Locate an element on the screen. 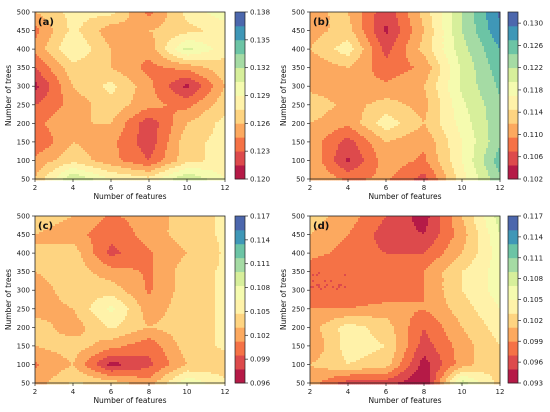 This screenshot has height=412, width=550. contour-field is located at coordinates (130, 96).